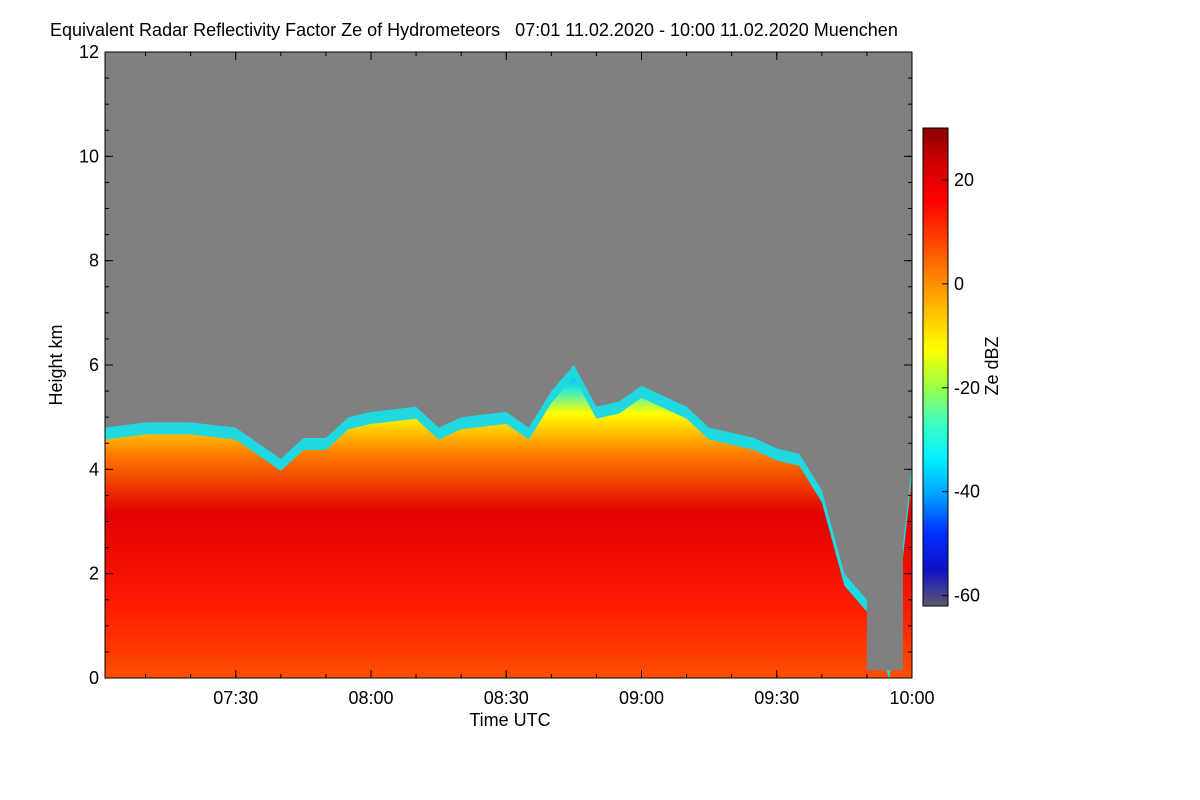  What do you see at coordinates (370, 698) in the screenshot?
I see `x-tick-label: 08:00` at bounding box center [370, 698].